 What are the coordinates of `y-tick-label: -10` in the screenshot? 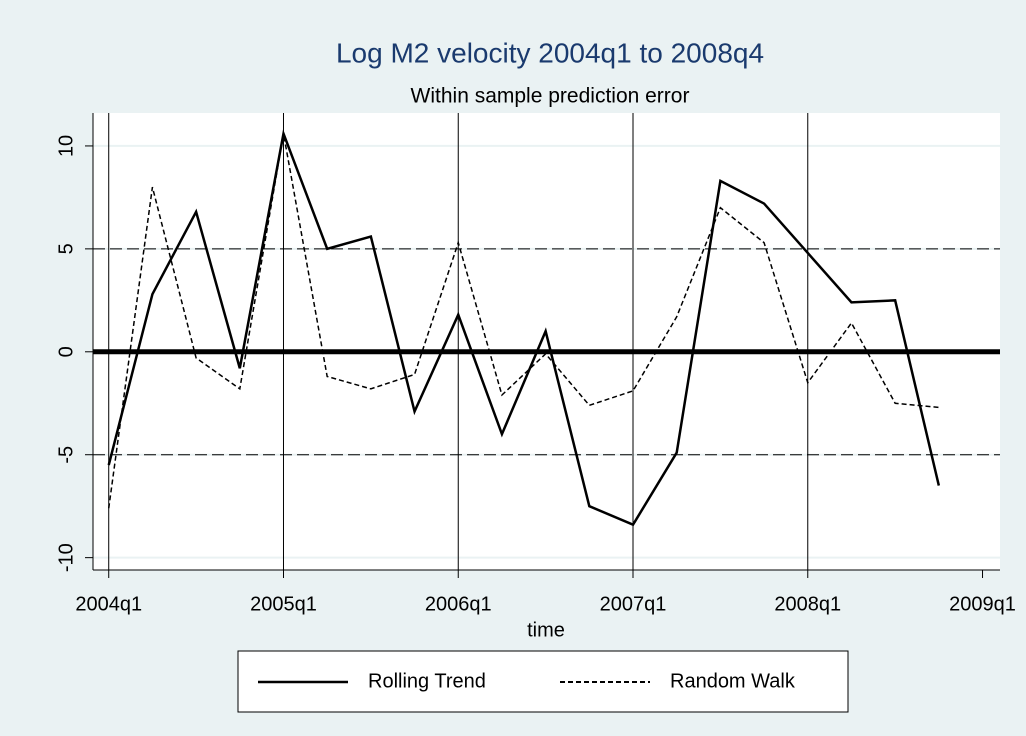 It's located at (66, 557).